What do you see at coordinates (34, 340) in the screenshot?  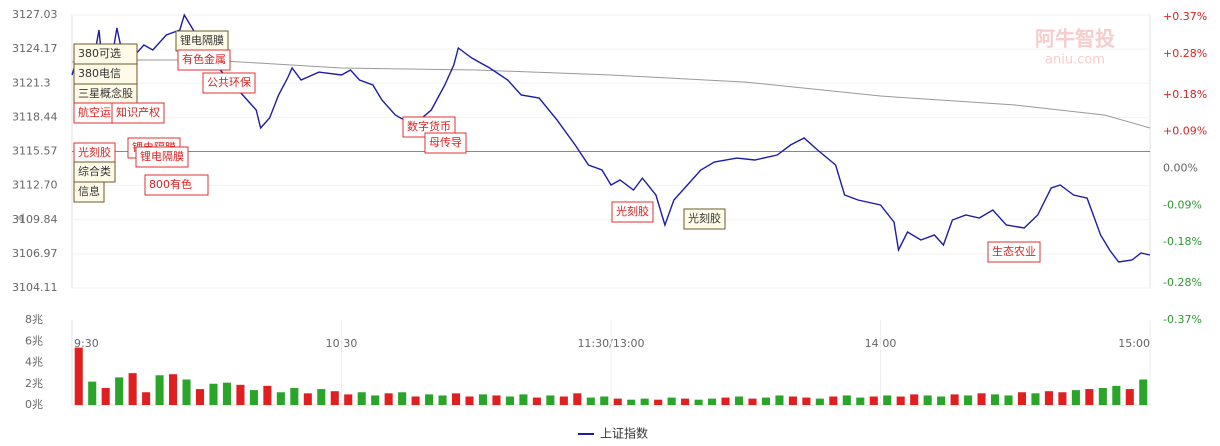 I see `volume-tick-label: 6兆` at bounding box center [34, 340].